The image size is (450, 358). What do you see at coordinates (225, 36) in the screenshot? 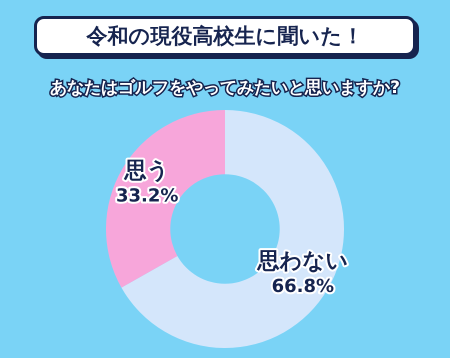
I see `chart-title: 令和の現役高校生に聞いた！` at bounding box center [225, 36].